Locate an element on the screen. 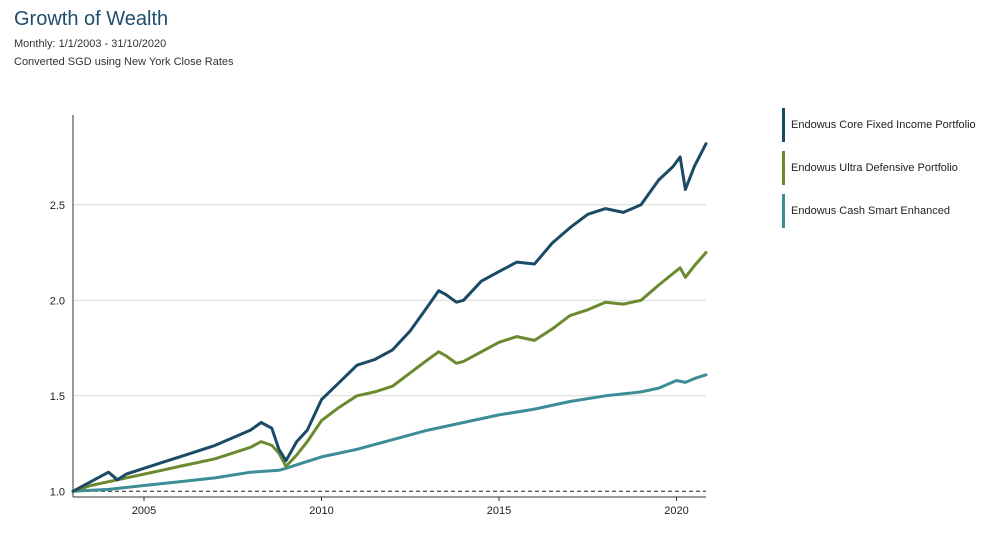 Image resolution: width=994 pixels, height=535 pixels. legend-item-core: Endowus Core Fixed Income Portfolio is located at coordinates (884, 125).